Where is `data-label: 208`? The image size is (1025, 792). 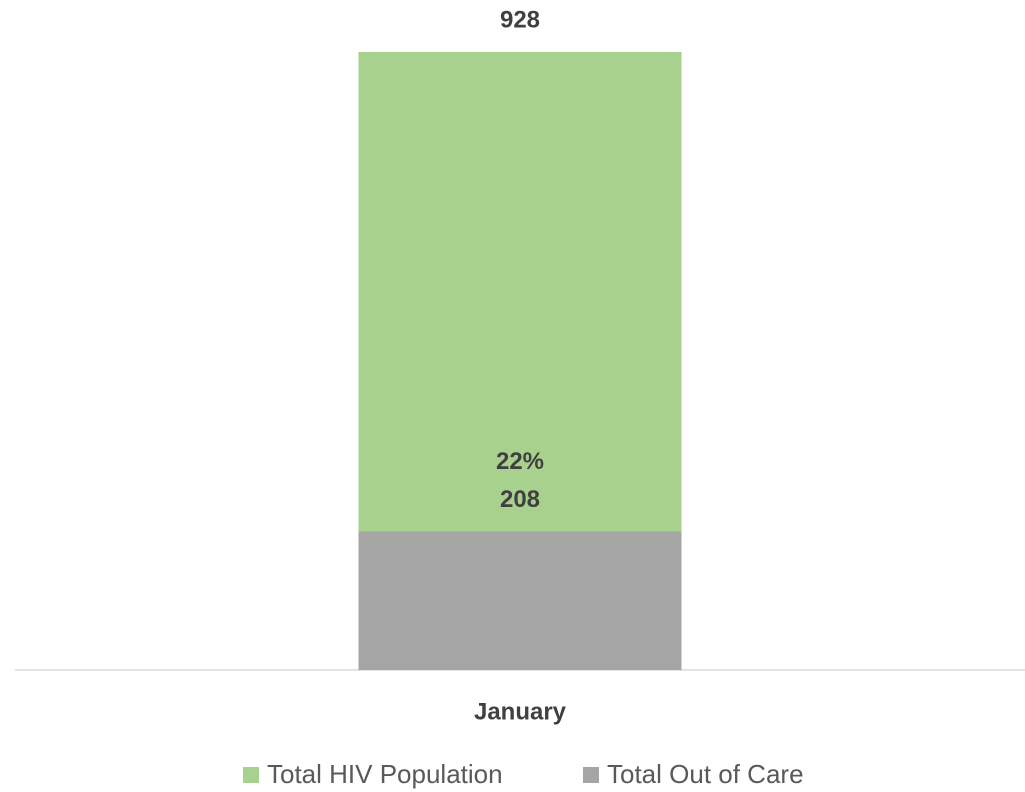
data-label: 208 is located at coordinates (520, 499).